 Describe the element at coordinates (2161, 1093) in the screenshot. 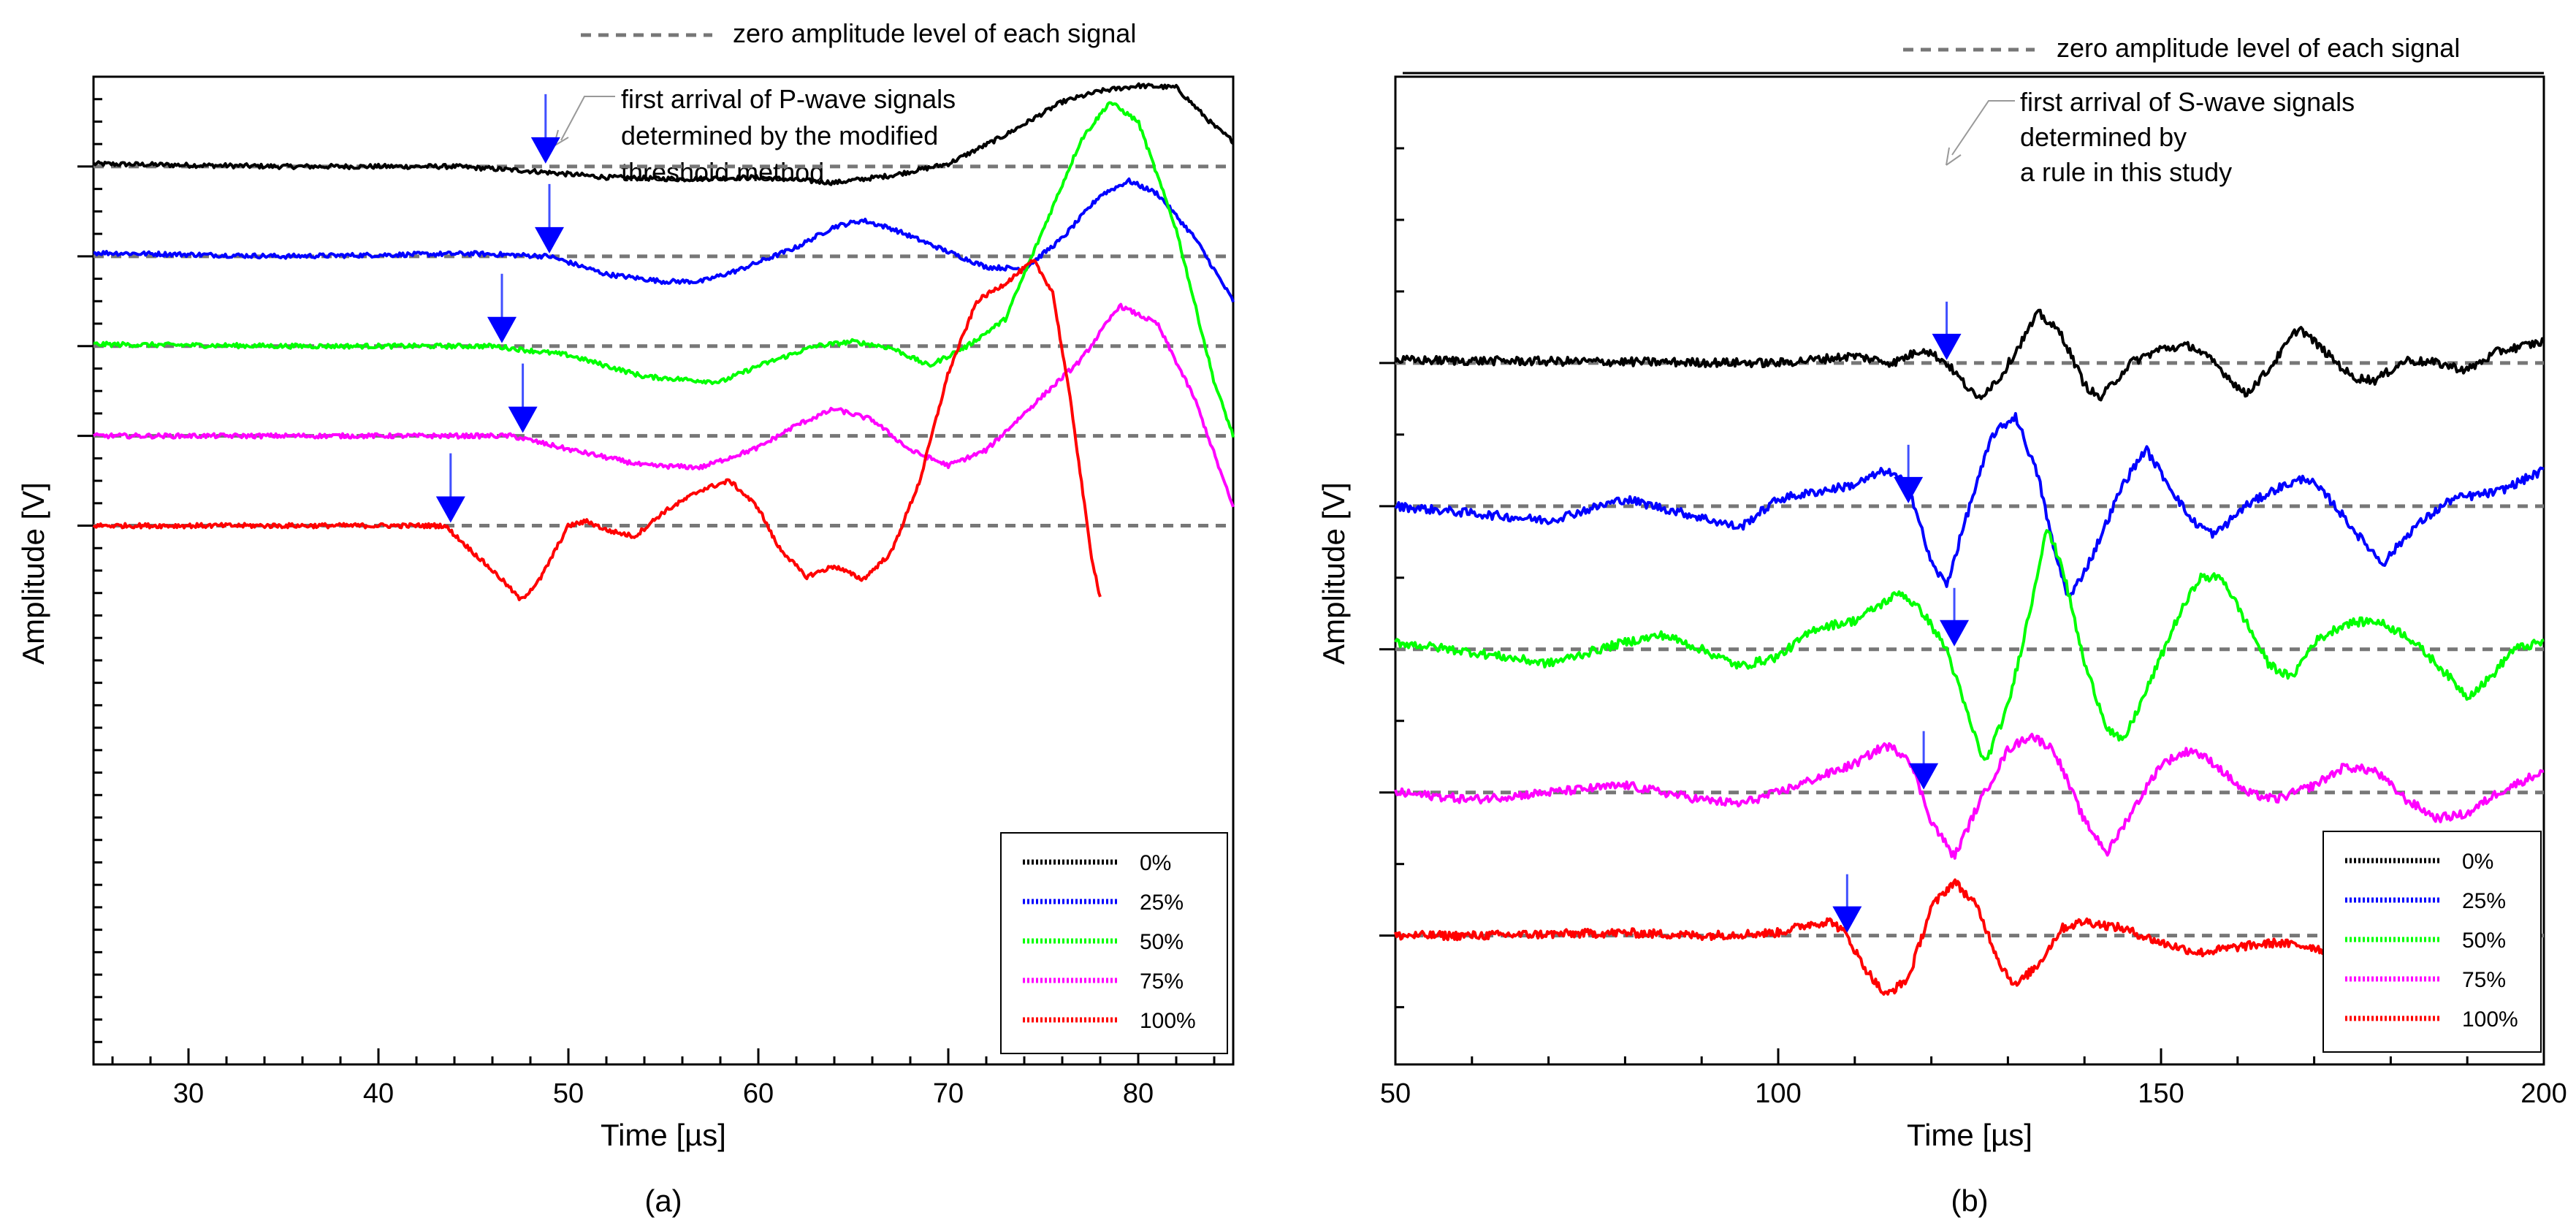

I see `panel-b-x-tick-label: 150` at that location.